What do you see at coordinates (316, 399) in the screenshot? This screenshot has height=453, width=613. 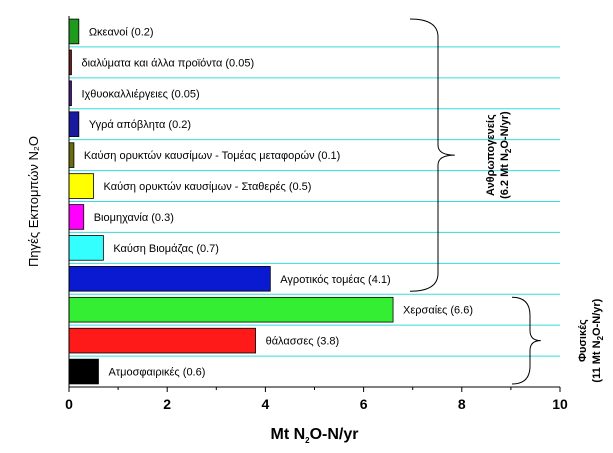 I see `x-tick-labels: 0 2 4 6 8 10` at bounding box center [316, 399].